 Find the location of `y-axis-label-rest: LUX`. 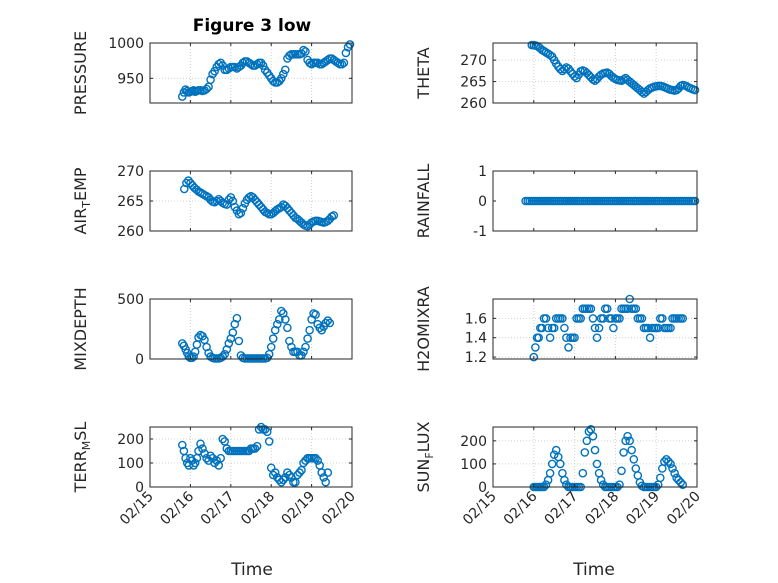

y-axis-label-rest: LUX is located at coordinates (423, 436).